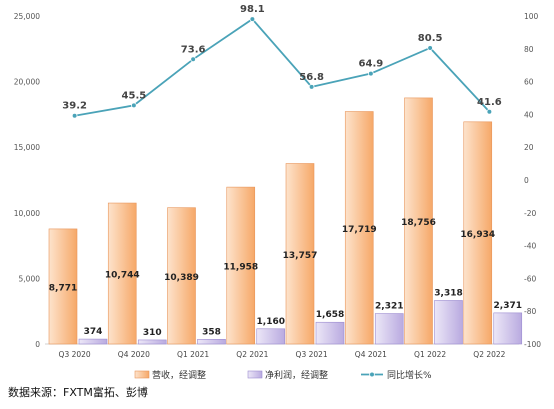  Describe the element at coordinates (529, 49) in the screenshot. I see `right-axis-tick-label: 80` at that location.